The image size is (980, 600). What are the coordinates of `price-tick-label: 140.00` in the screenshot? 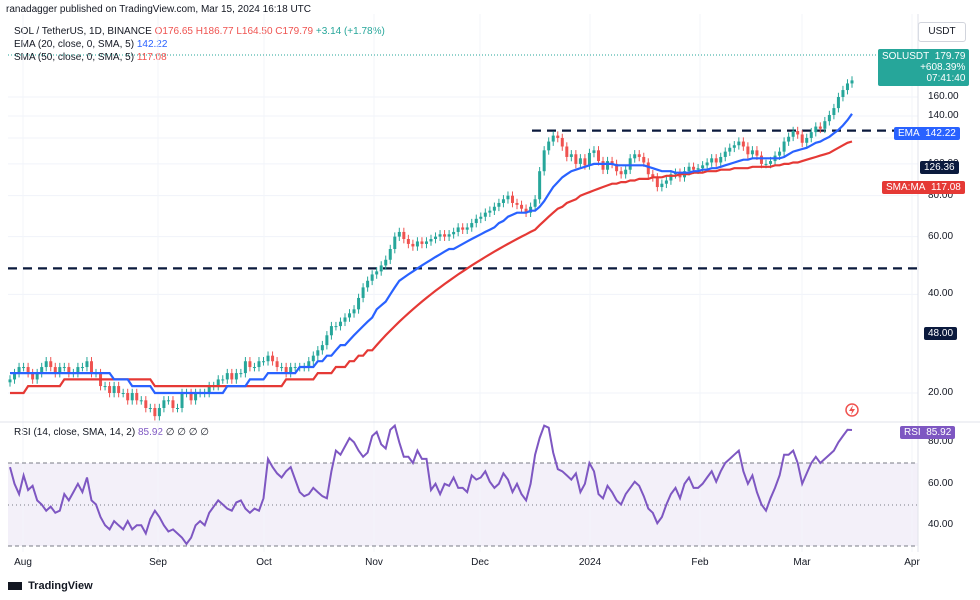 It's located at (943, 115).